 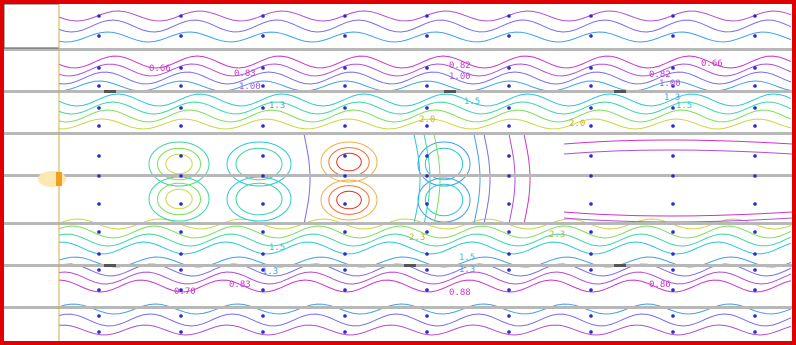 What do you see at coordinates (660, 285) in the screenshot?
I see `contour-value-label: 0.86` at bounding box center [660, 285].